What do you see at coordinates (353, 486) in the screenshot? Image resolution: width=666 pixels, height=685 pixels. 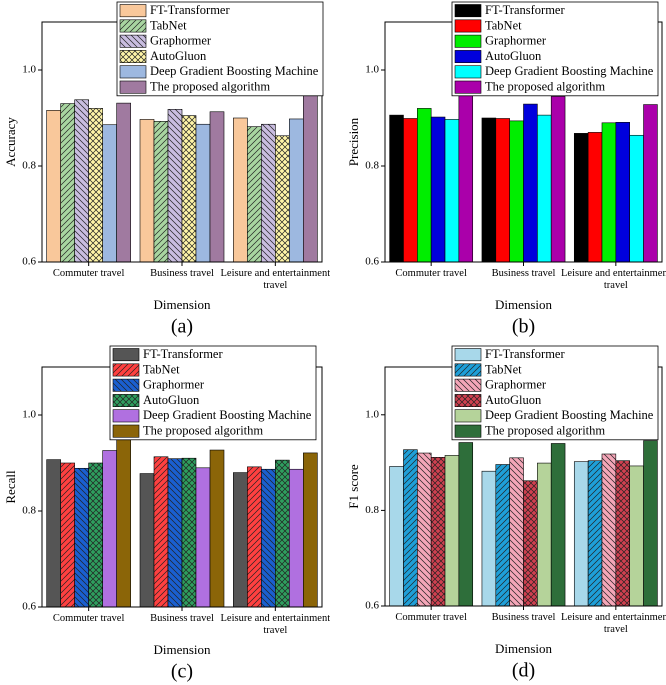 I see `y-axis-title: F1 score` at bounding box center [353, 486].